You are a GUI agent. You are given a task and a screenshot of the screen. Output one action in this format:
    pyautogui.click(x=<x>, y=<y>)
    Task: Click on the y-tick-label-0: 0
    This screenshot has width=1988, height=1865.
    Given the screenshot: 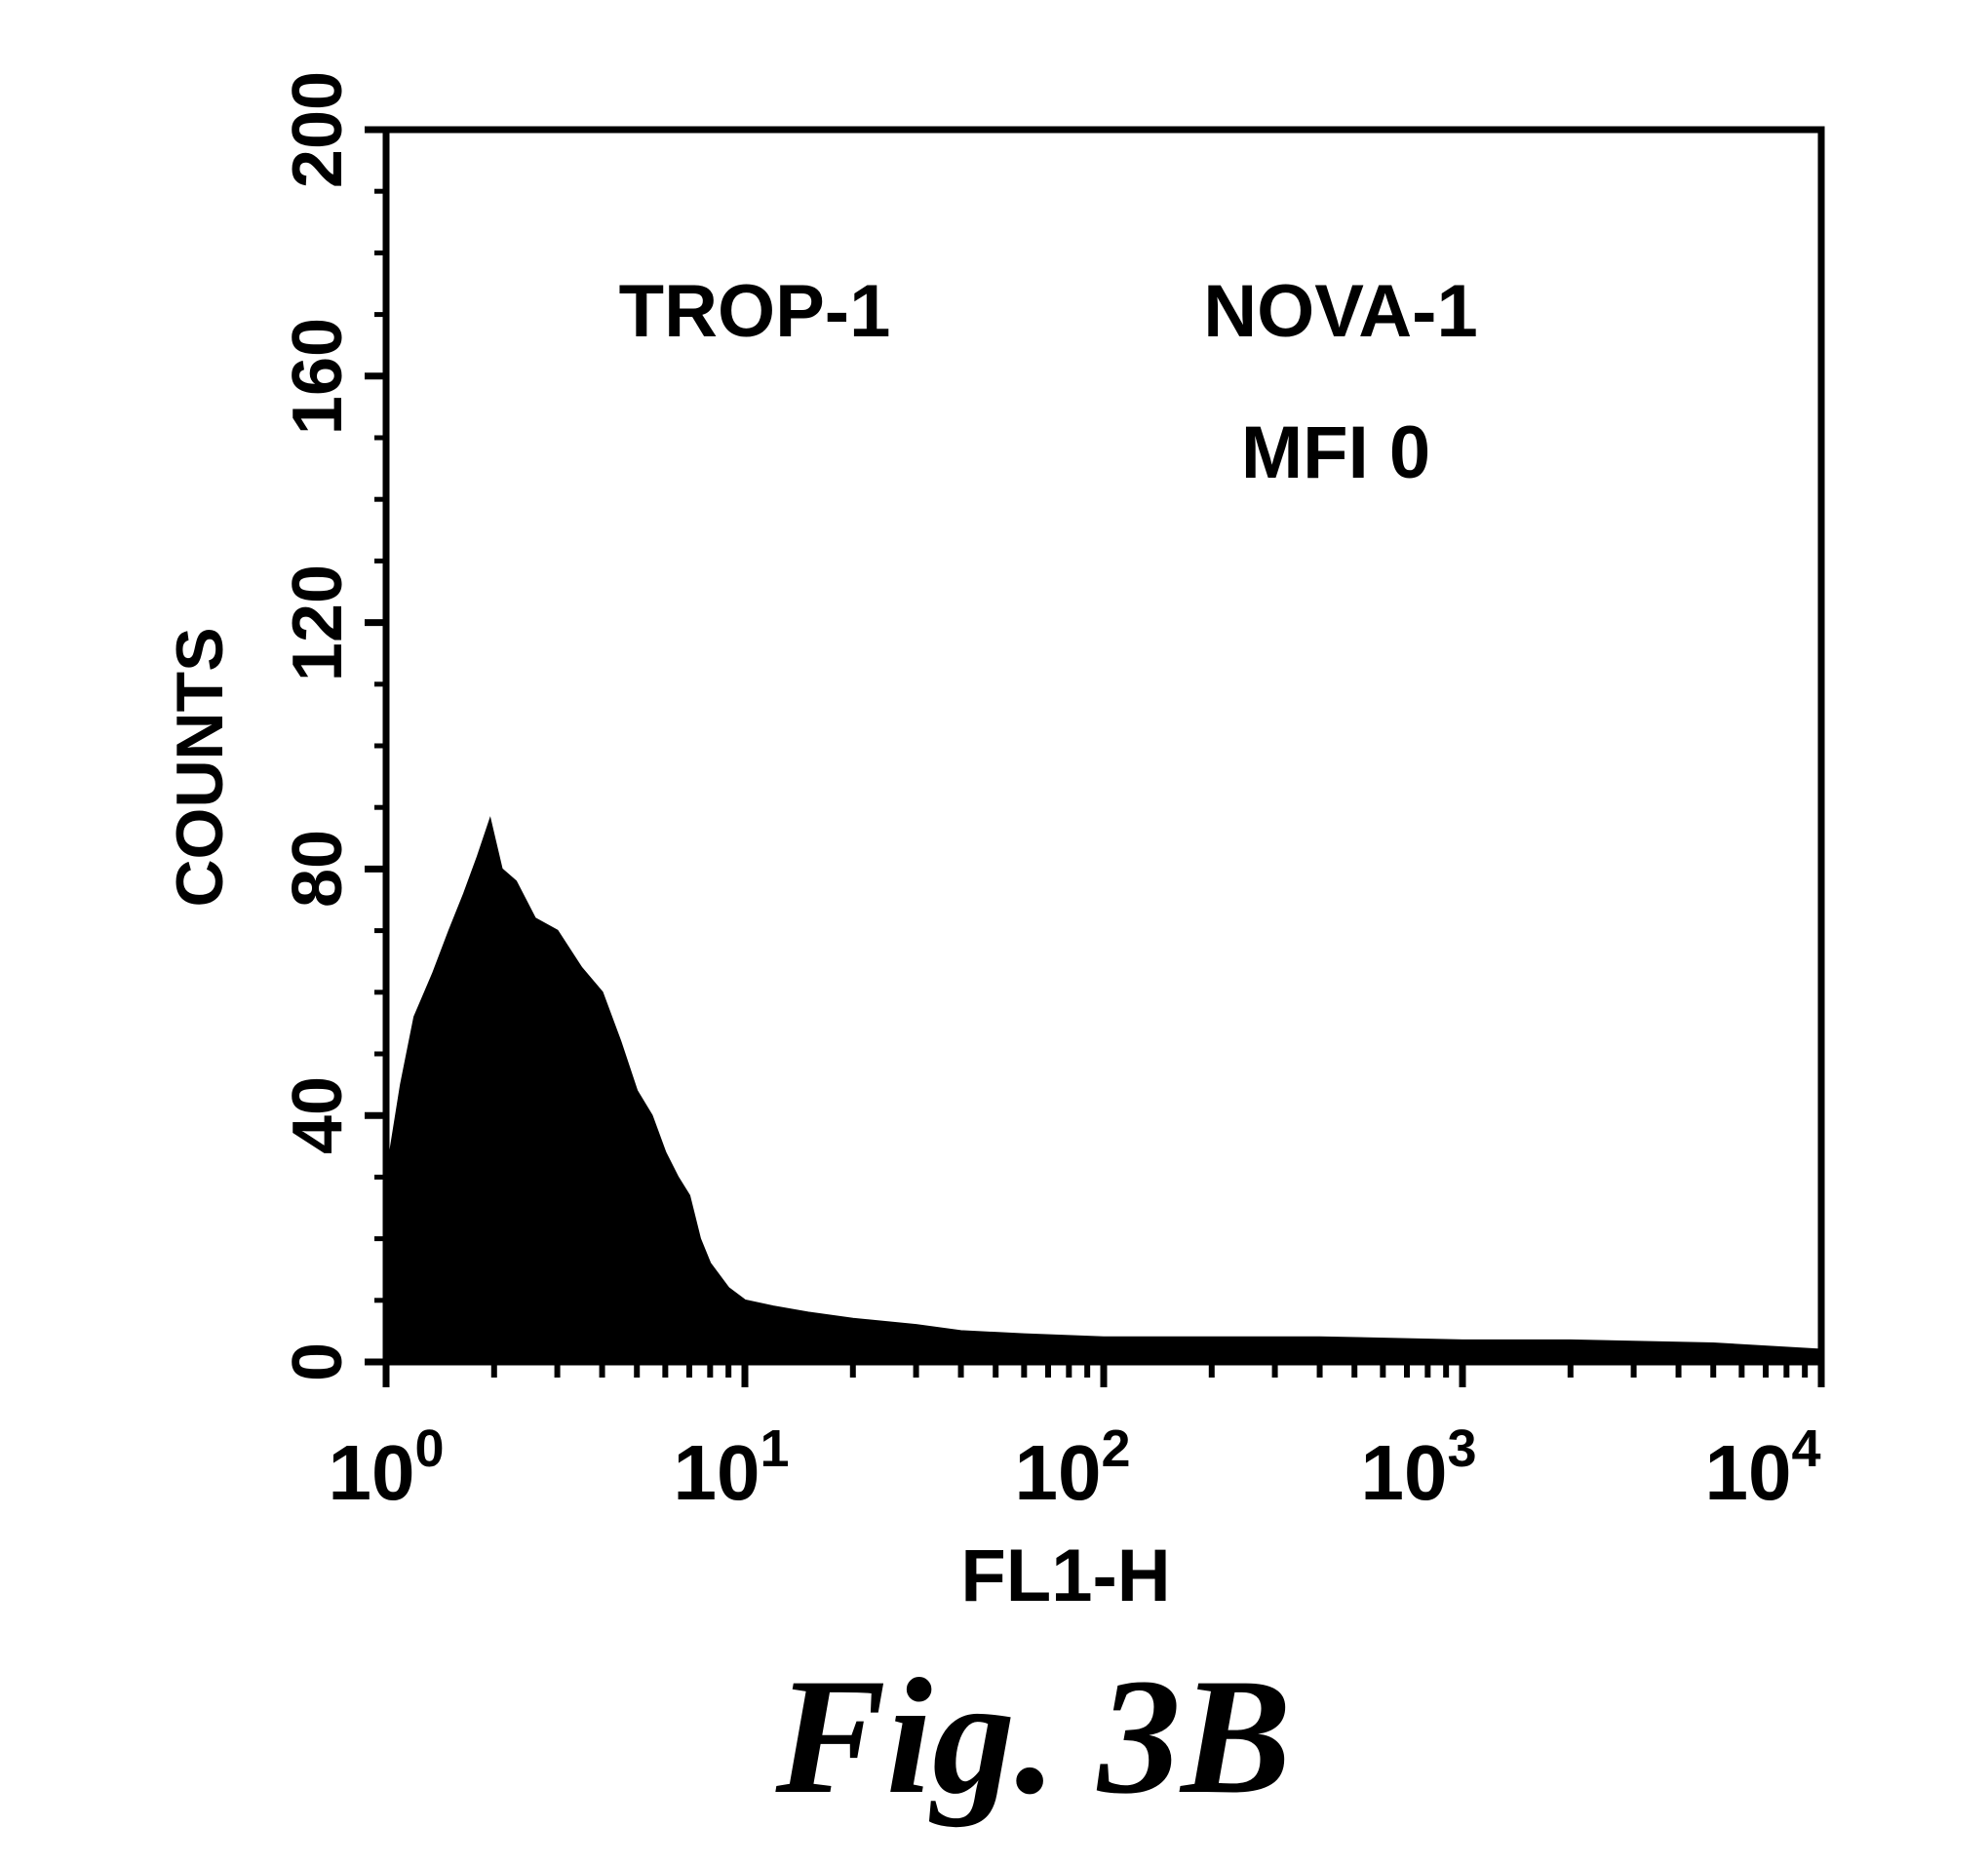 What is the action you would take?
    pyautogui.click(x=318, y=1362)
    